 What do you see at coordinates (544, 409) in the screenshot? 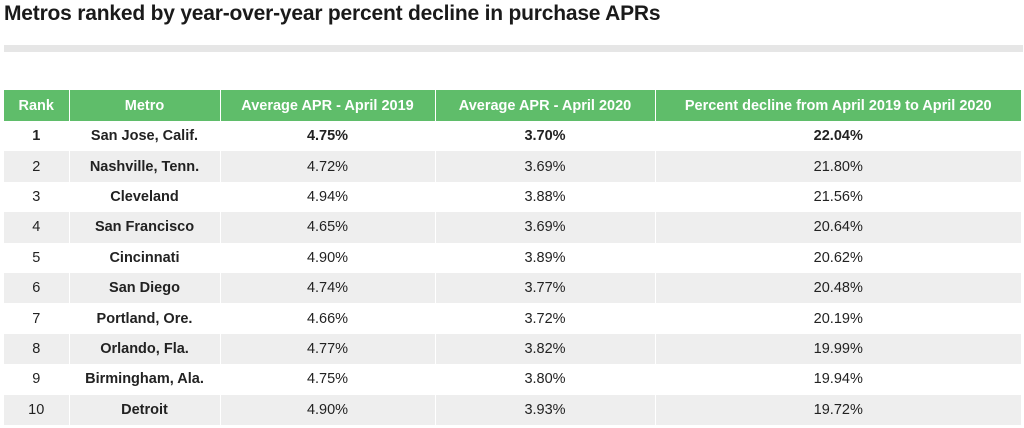
I see `apr-2020-cell: 3.93%` at bounding box center [544, 409].